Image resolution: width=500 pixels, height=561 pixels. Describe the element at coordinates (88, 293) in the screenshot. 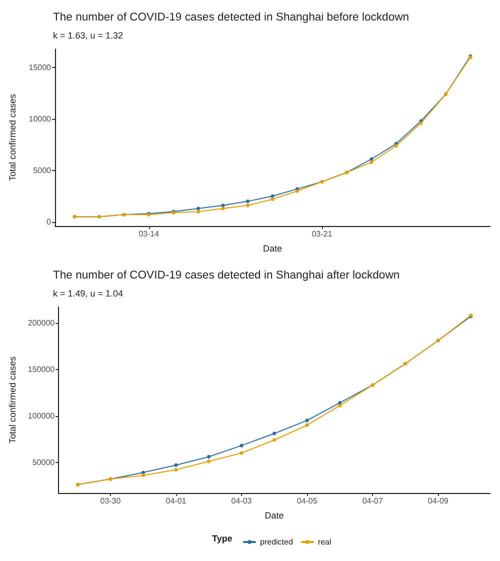

I see `chart-subtitle: k = 1.49, u = 1.04` at that location.